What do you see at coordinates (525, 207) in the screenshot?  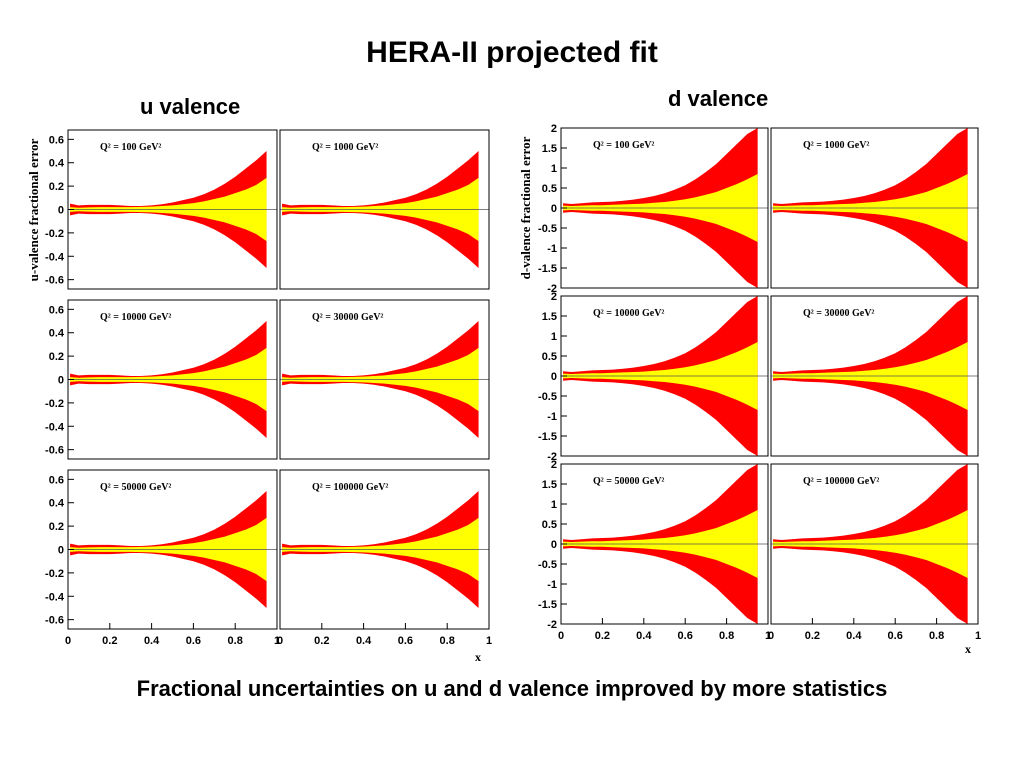 I see `y-axis-label: d-valence fractional error` at bounding box center [525, 207].